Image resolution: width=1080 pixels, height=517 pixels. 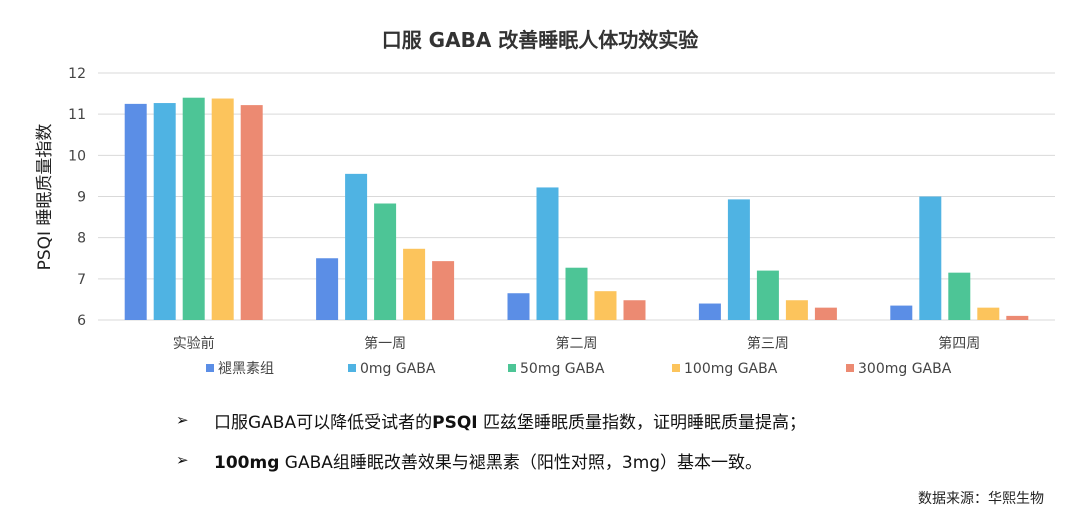 What do you see at coordinates (398, 369) in the screenshot?
I see `legend-label: 0mg GABA` at bounding box center [398, 369].